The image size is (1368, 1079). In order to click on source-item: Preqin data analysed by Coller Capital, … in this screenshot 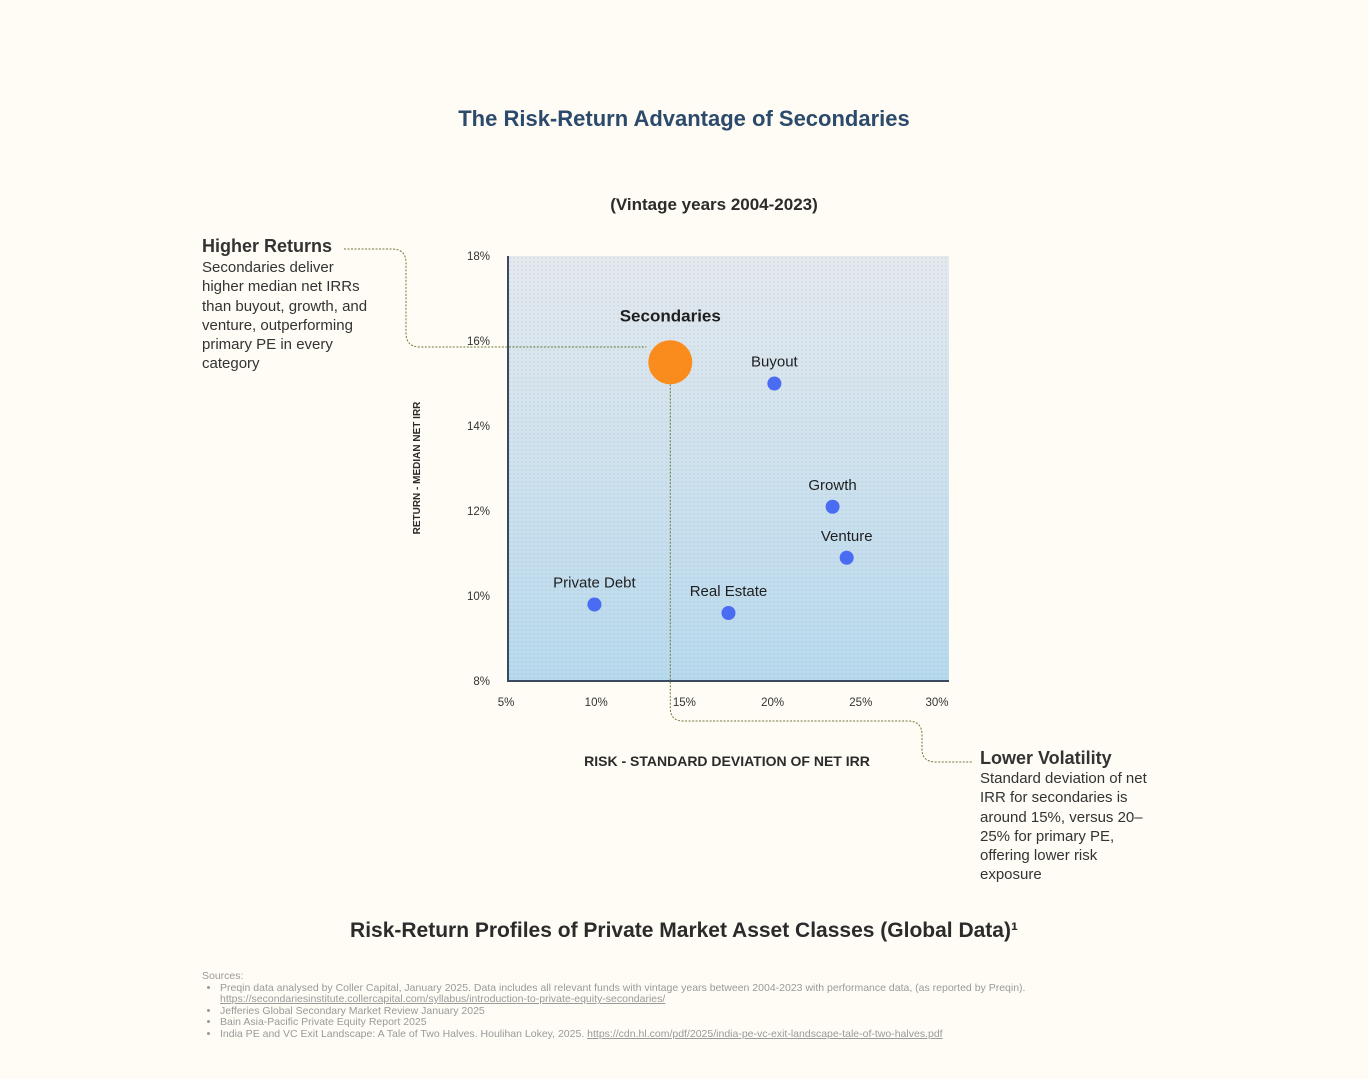, I will do `click(711, 993)`.